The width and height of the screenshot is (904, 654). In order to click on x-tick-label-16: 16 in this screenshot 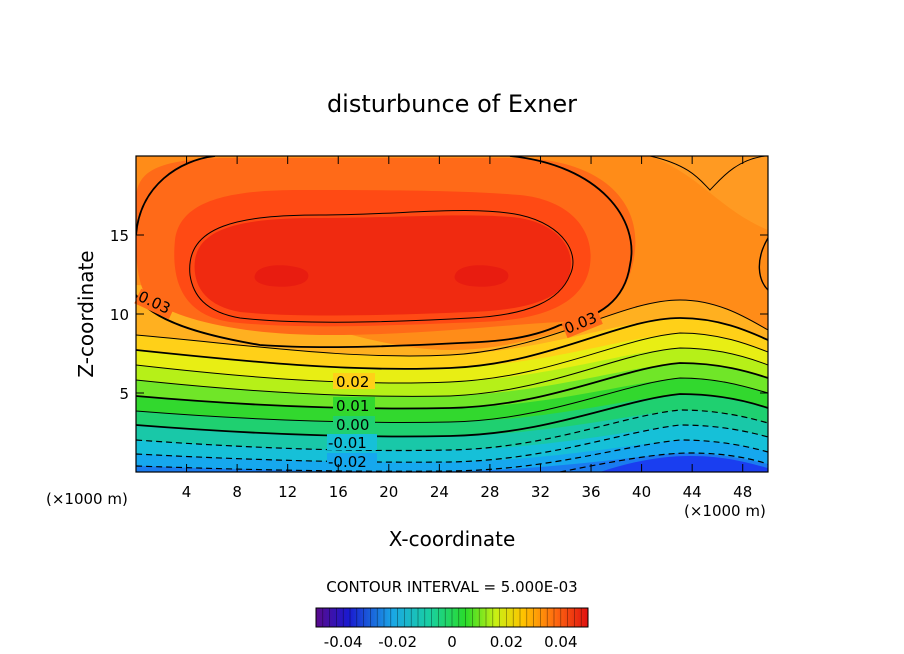, I will do `click(338, 492)`.